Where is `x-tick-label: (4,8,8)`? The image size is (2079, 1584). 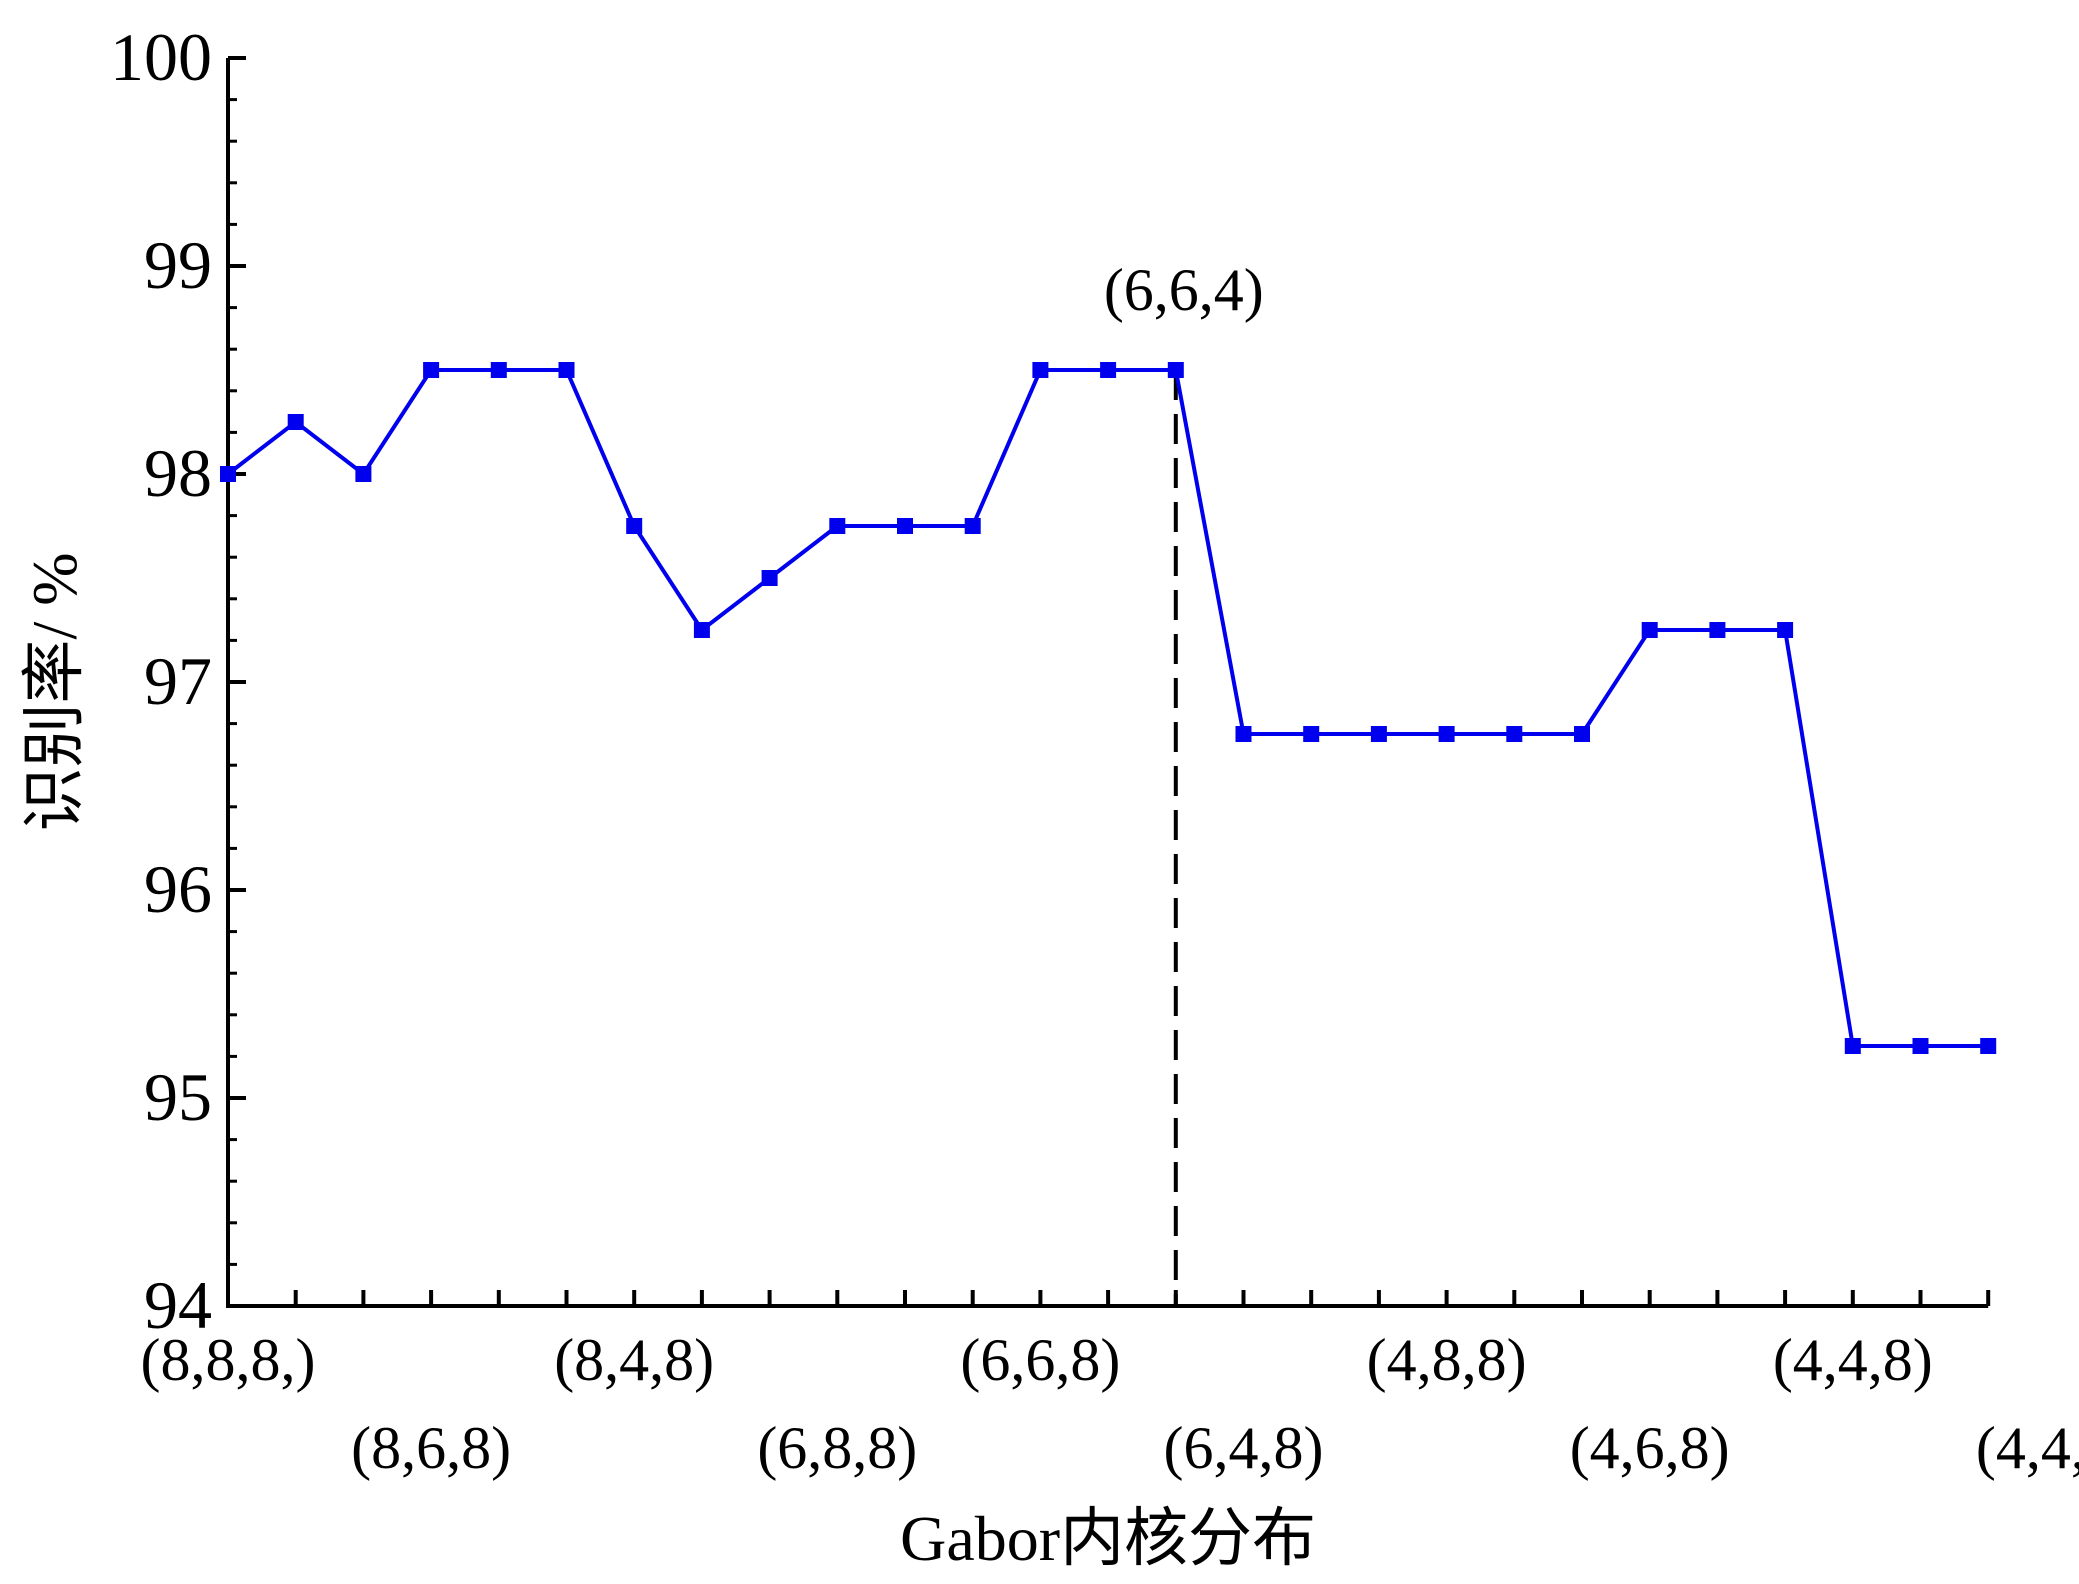
x-tick-label: (4,8,8) is located at coordinates (1447, 1360).